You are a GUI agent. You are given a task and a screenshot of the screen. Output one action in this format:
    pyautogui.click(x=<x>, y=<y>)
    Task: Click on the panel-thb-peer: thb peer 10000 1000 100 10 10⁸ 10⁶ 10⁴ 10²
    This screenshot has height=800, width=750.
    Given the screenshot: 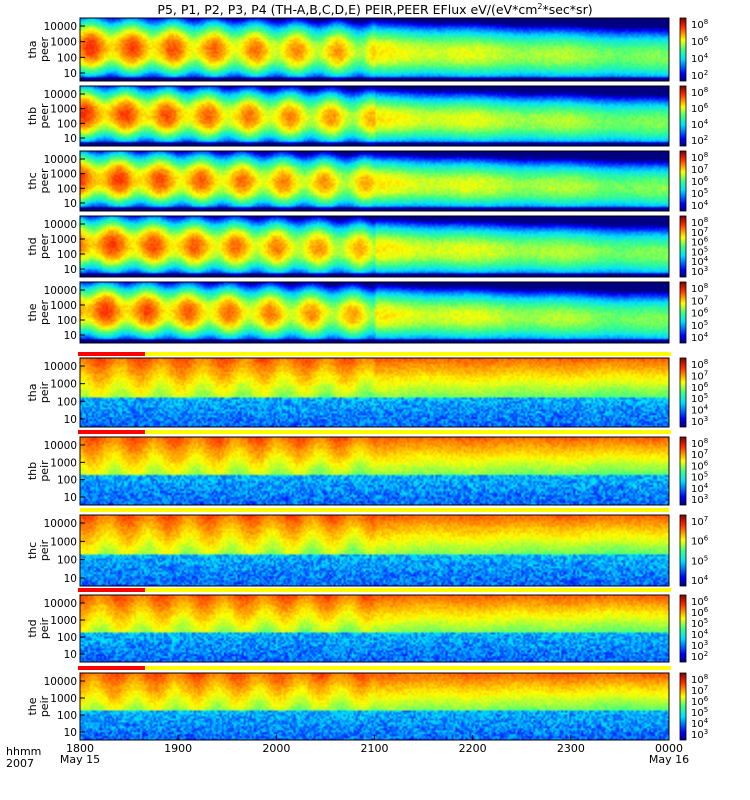 What is the action you would take?
    pyautogui.click(x=367, y=116)
    